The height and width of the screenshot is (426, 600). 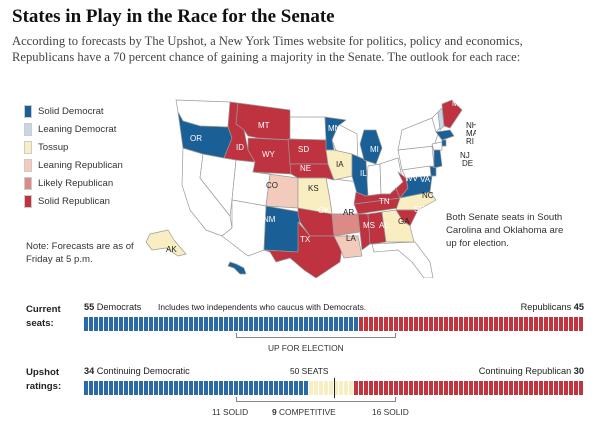 I want to click on state-label-tn: TN, so click(x=384, y=201).